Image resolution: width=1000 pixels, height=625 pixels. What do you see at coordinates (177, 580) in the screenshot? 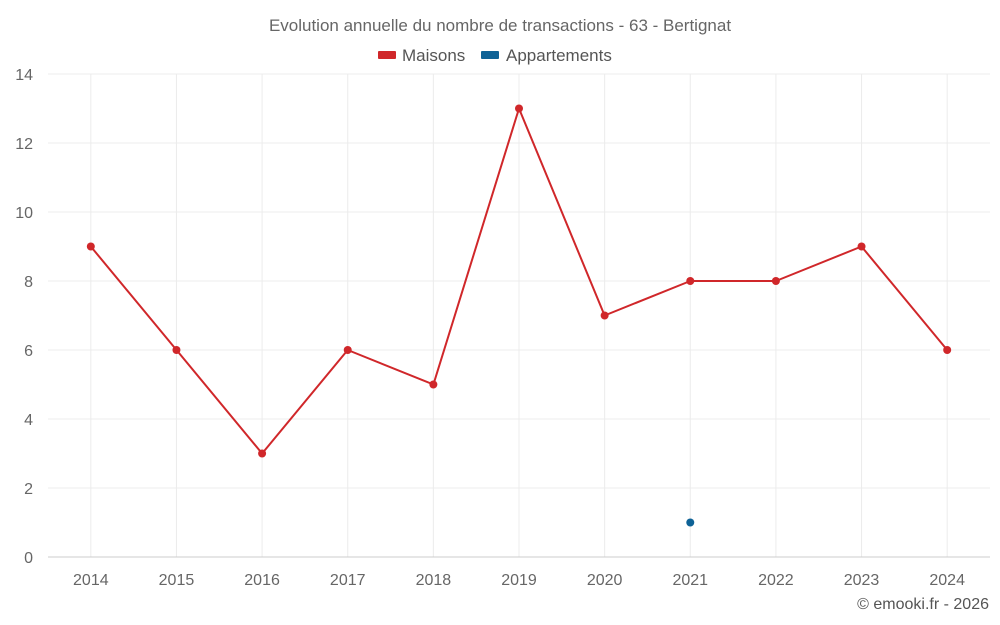
I see `x-tick-label: 2015` at bounding box center [177, 580].